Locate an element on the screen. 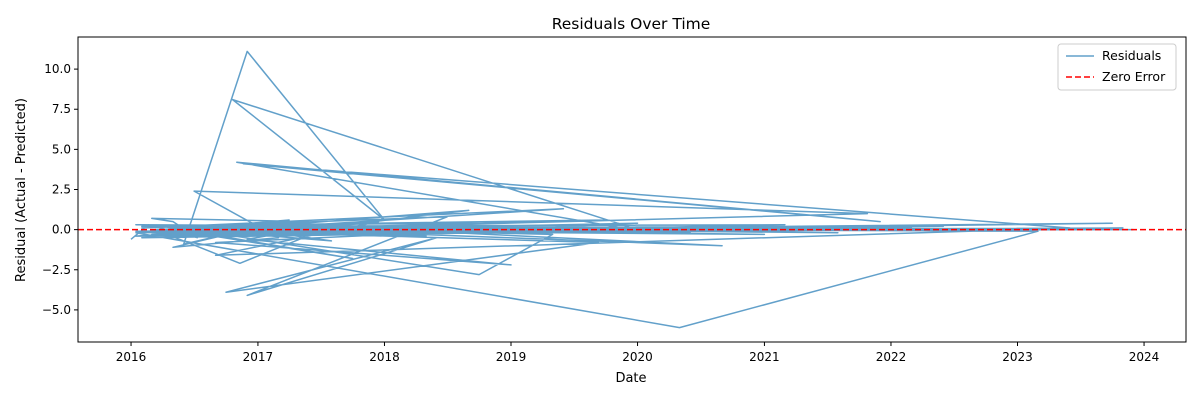 The height and width of the screenshot is (400, 1200). x-tick-label: 2017 is located at coordinates (258, 357).